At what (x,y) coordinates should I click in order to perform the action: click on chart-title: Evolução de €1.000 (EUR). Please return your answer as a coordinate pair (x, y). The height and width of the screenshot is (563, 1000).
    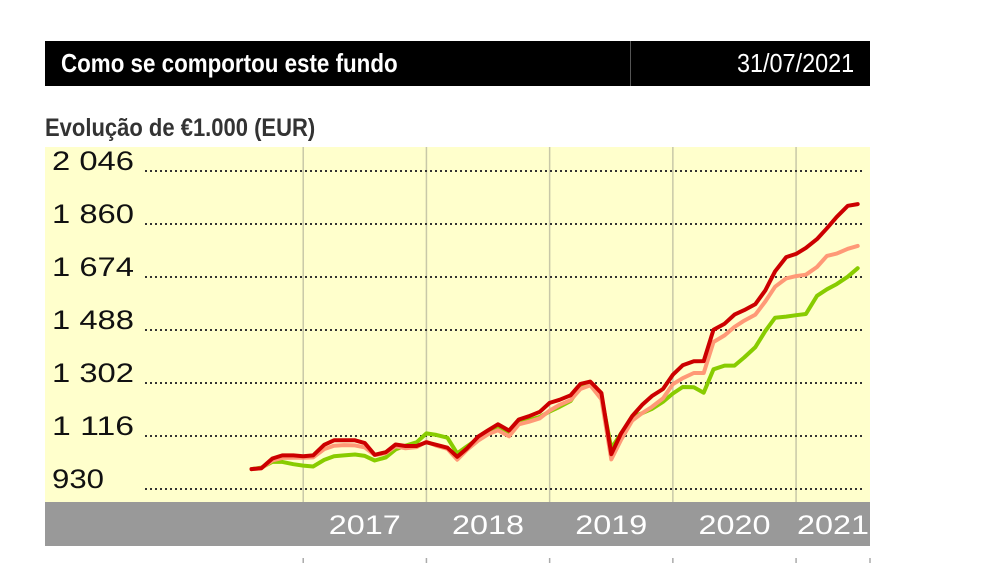
    Looking at the image, I should click on (180, 128).